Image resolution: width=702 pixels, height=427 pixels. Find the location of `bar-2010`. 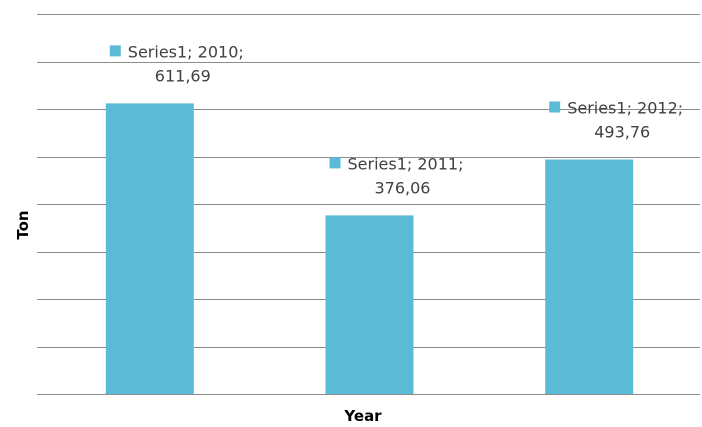

bar-2010 is located at coordinates (149, 249).